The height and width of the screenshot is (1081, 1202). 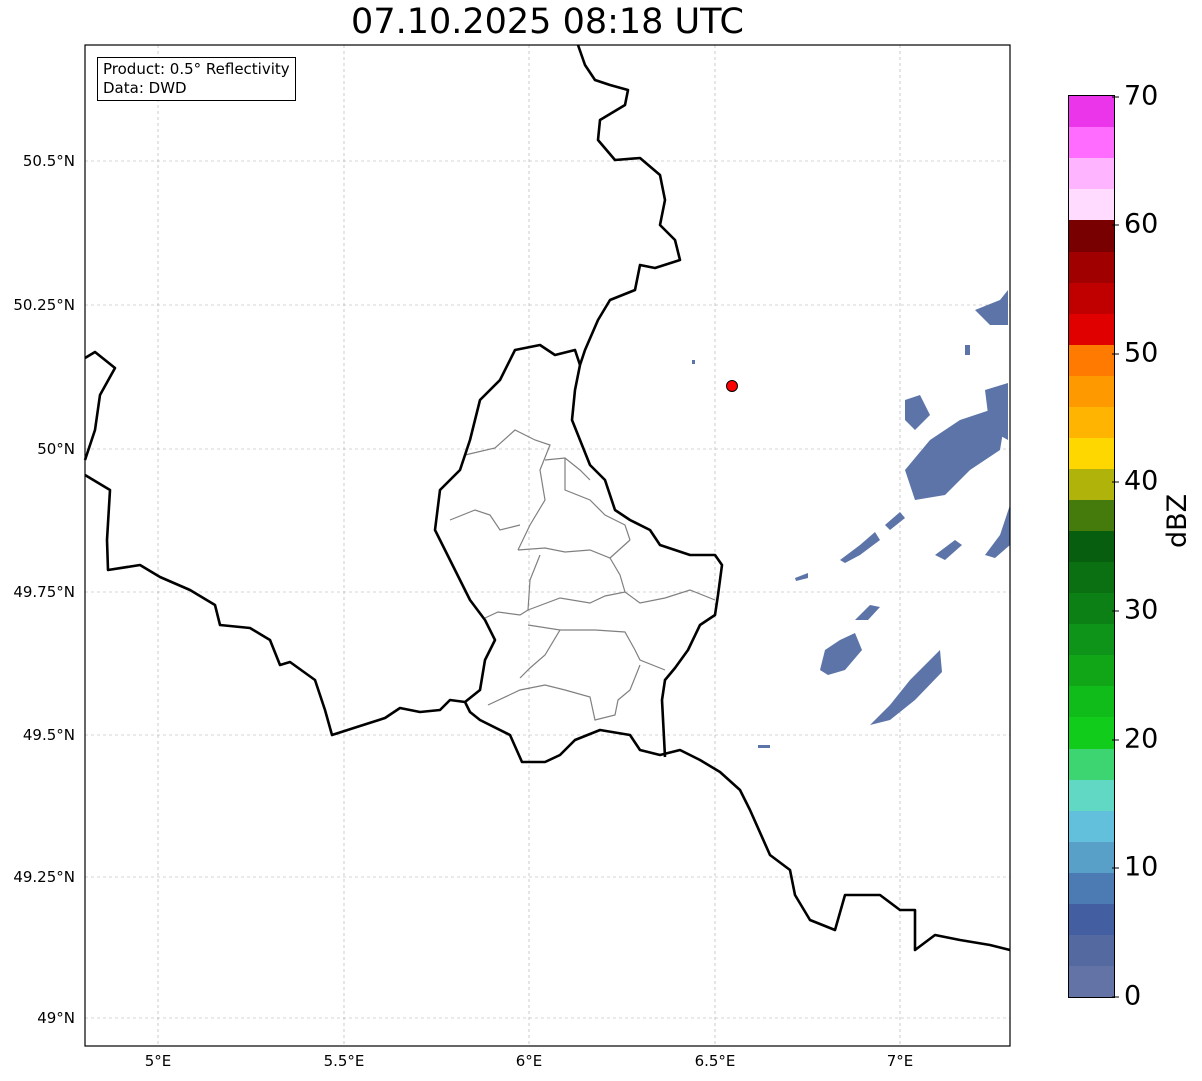 I want to click on lat-tick-label: 50°N, so click(x=56, y=449).